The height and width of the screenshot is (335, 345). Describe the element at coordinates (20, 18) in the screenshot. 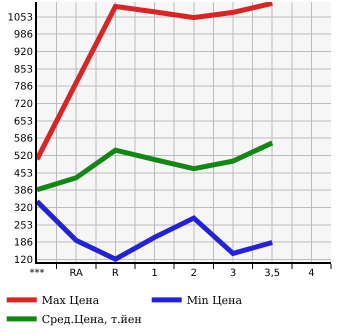

I see `y-tick-label: 1053` at that location.